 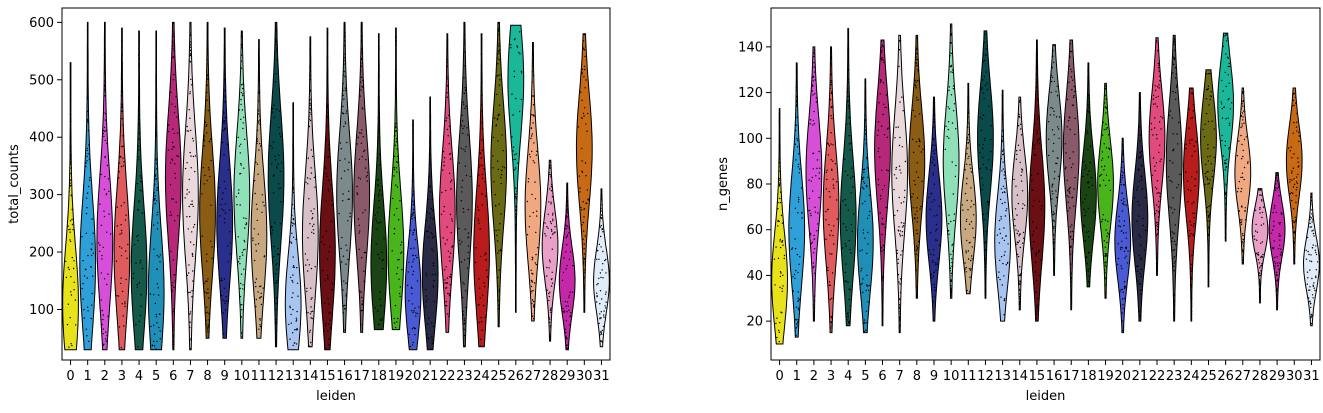 What do you see at coordinates (41, 138) in the screenshot?
I see `y-tick-label: 400` at bounding box center [41, 138].